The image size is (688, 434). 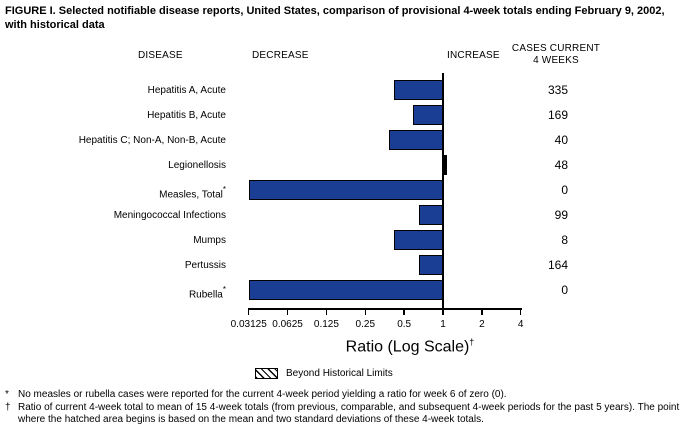 I want to click on bar-pertussis, so click(x=430, y=265).